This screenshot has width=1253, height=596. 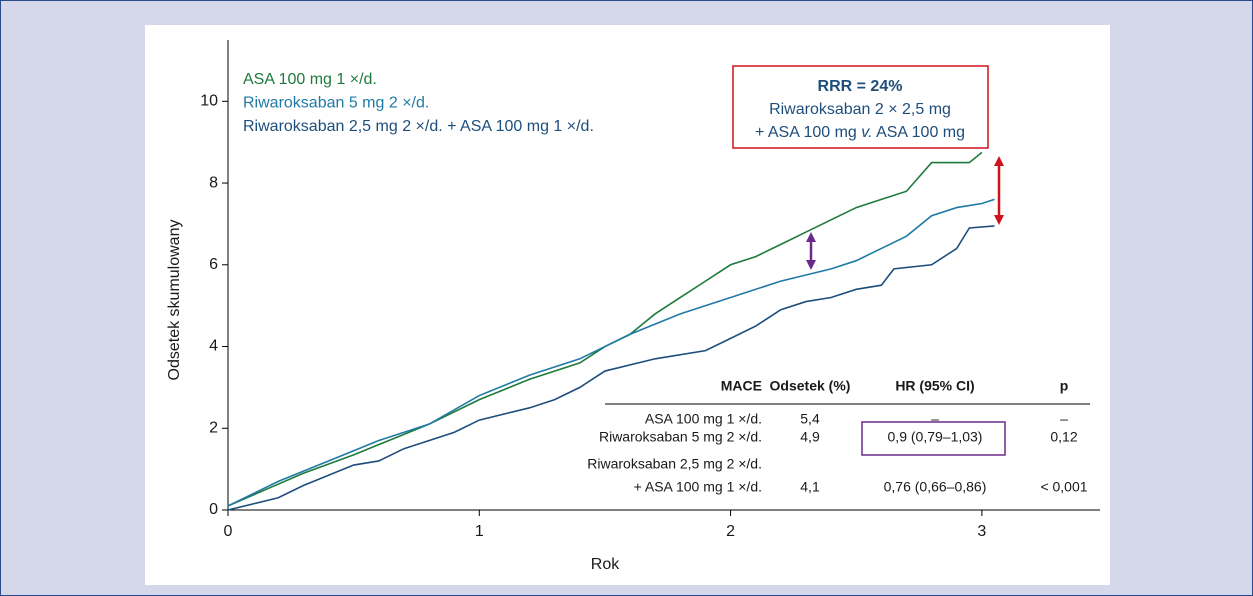 I want to click on table-header: Odsetek (%), so click(x=810, y=386).